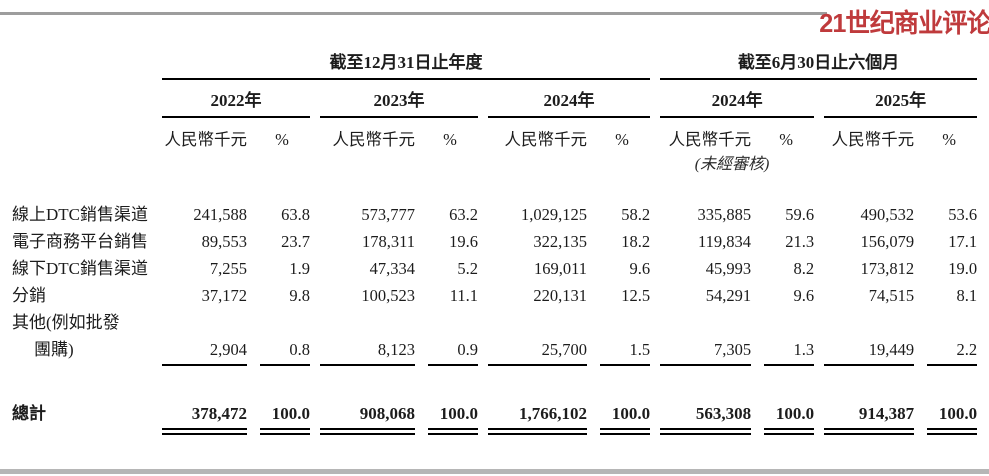  I want to click on percent-cell: 63.8, so click(295, 215).